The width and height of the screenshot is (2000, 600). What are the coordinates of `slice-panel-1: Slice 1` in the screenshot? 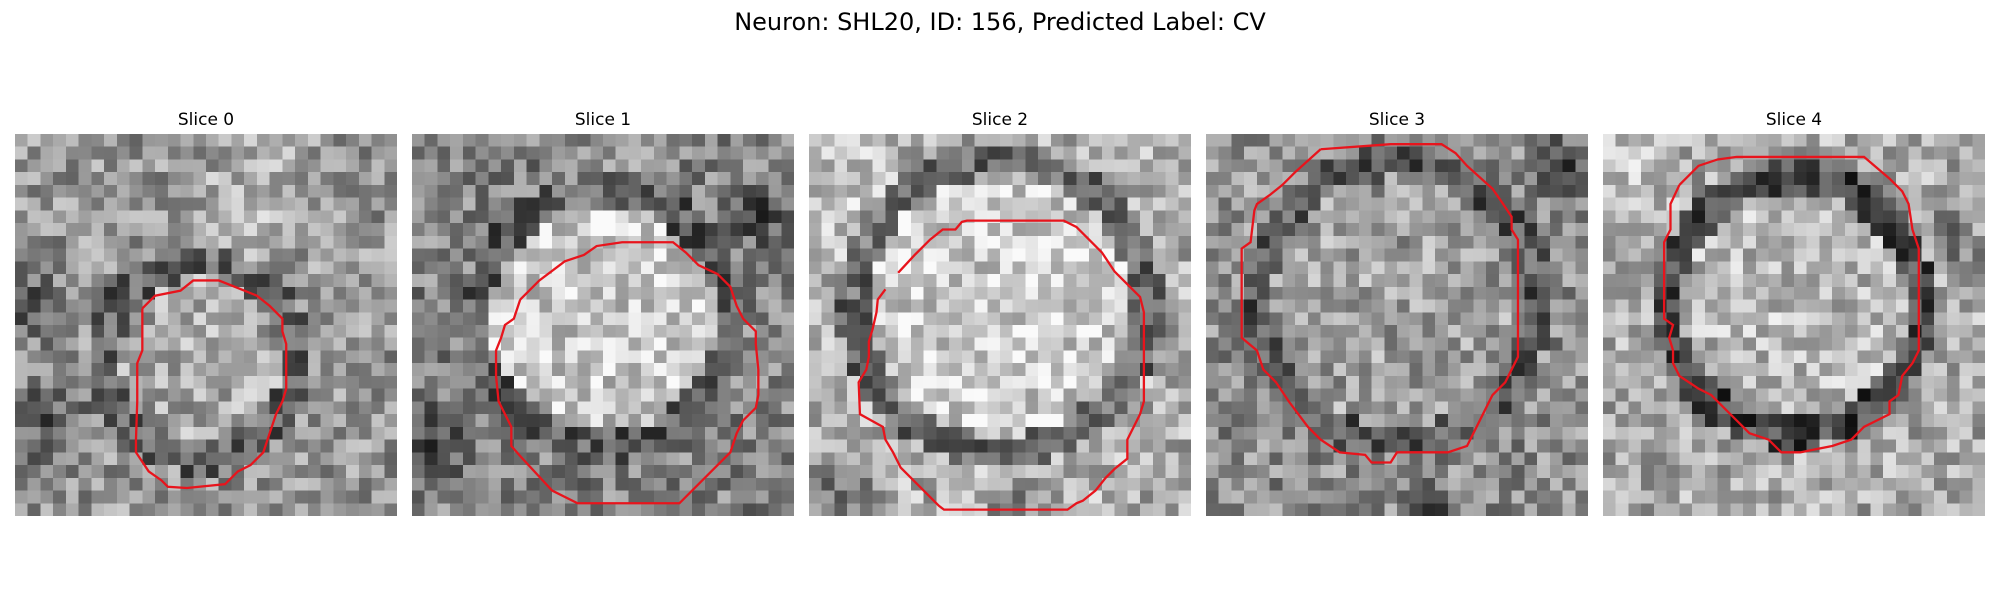 It's located at (603, 313).